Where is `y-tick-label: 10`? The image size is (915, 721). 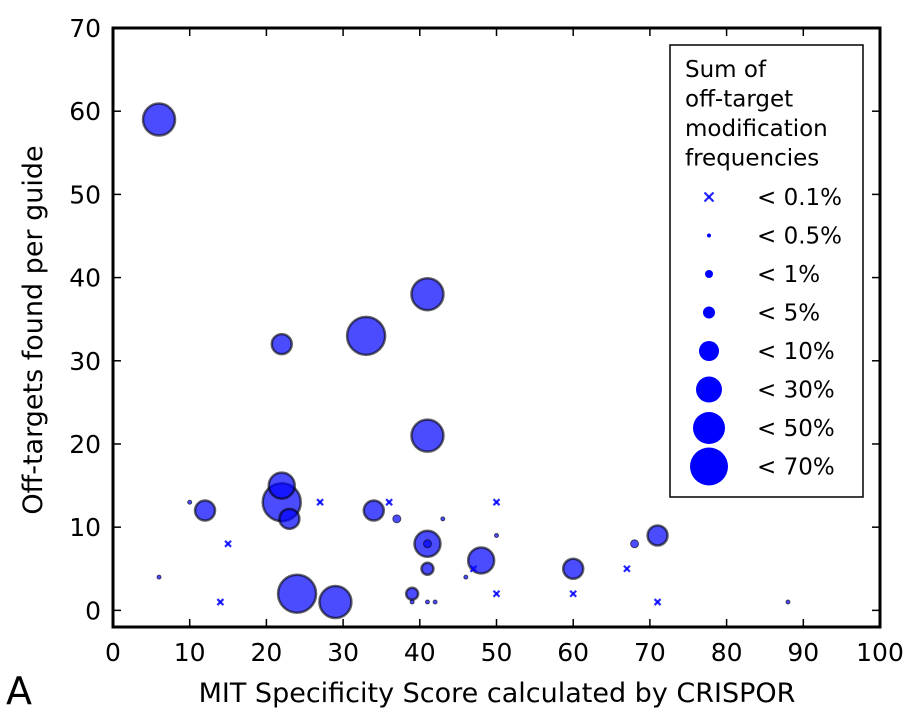
y-tick-label: 10 is located at coordinates (85, 527).